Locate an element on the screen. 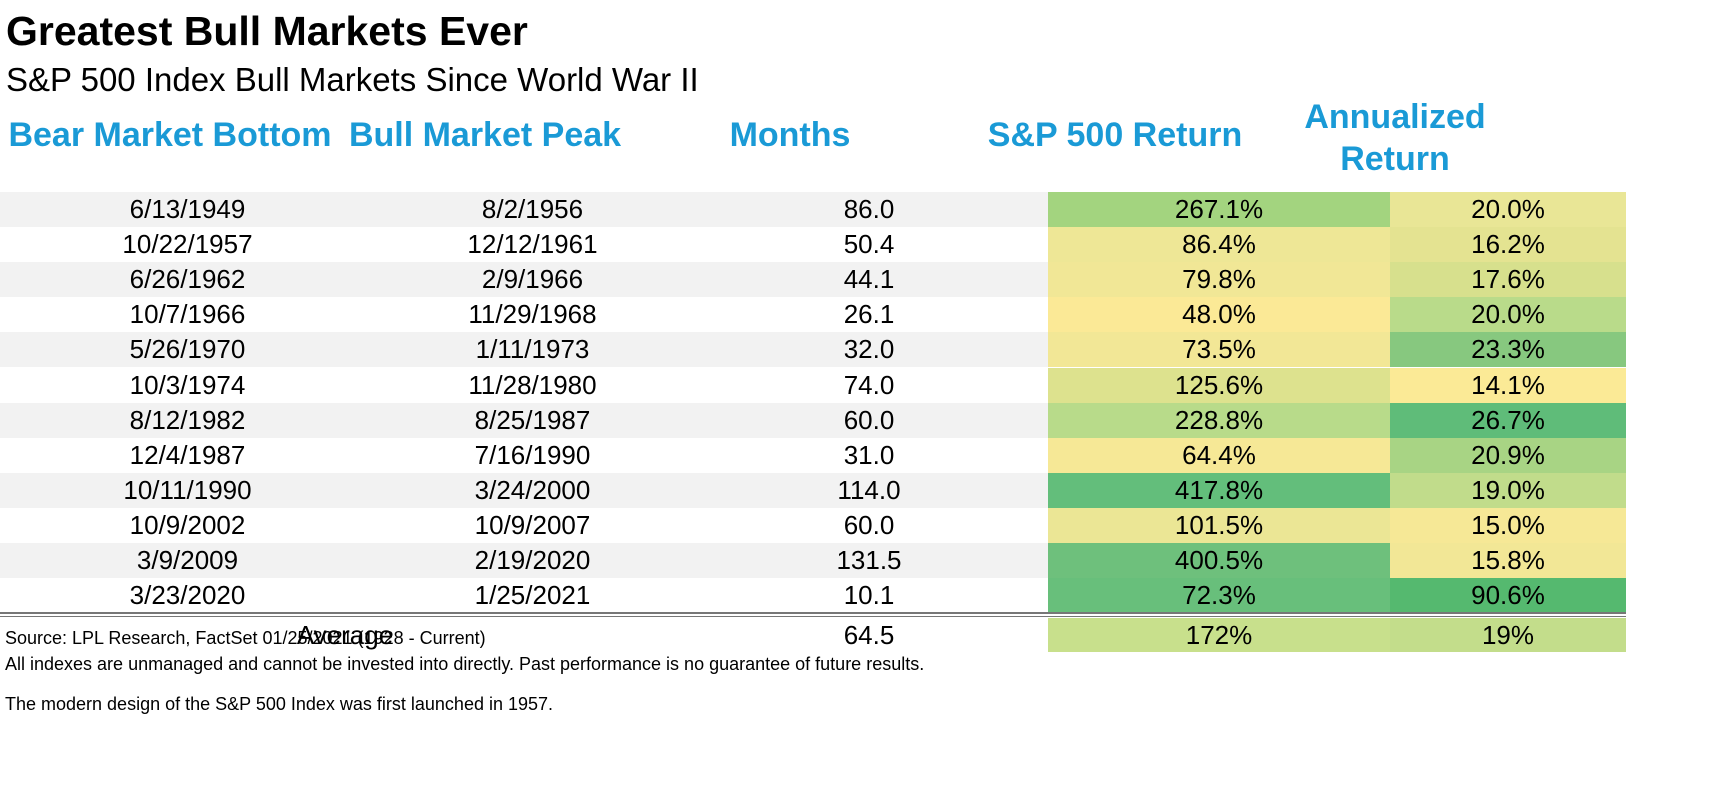 The image size is (1721, 802). cell-bear-market-bottom: 10/7/1966 is located at coordinates (187, 314).